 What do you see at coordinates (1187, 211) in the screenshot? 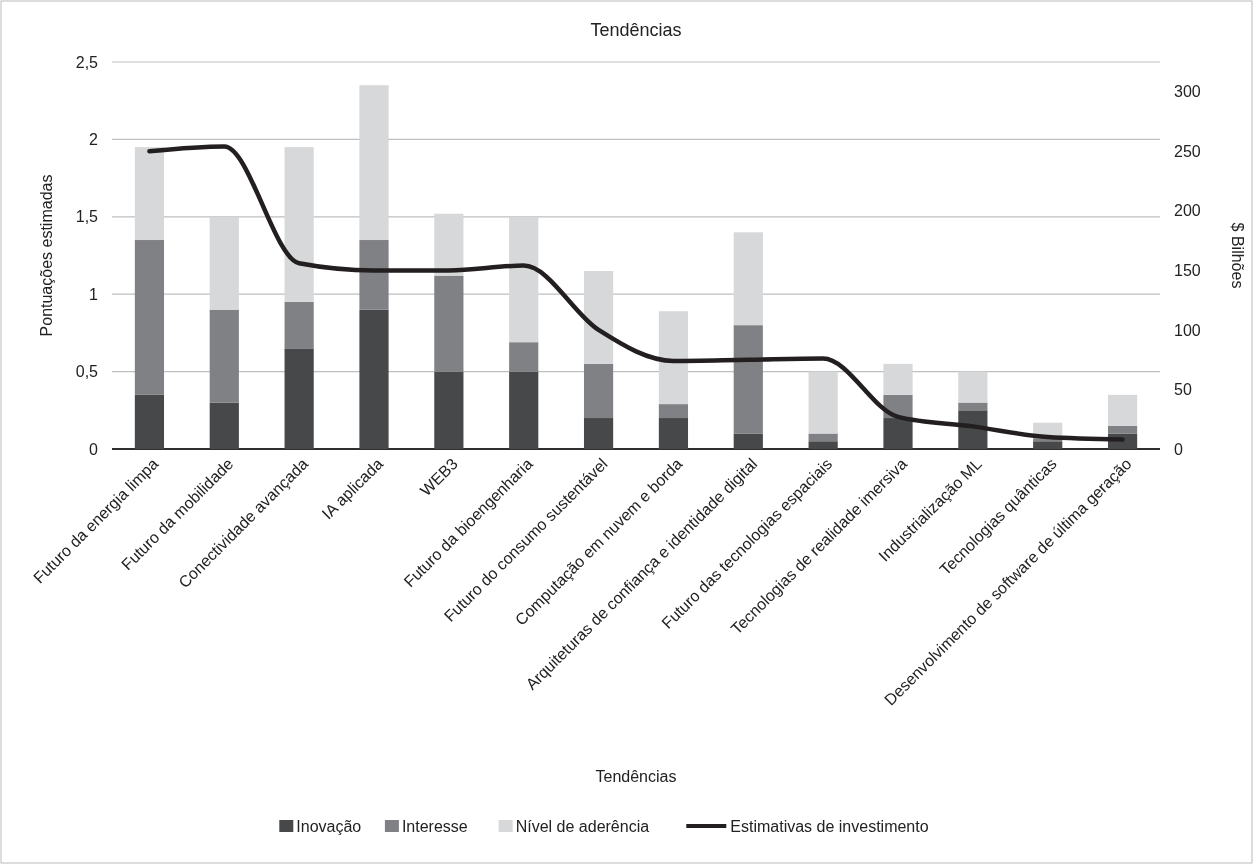
I see `y2-tick-label: 200` at bounding box center [1187, 211].